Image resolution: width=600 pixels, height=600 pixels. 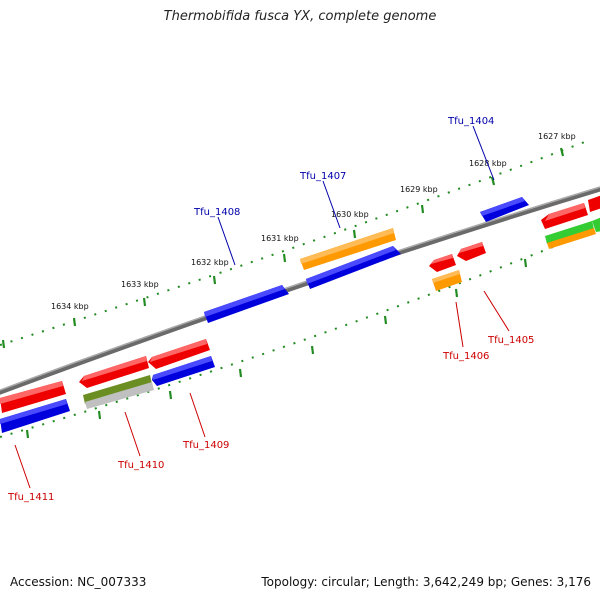 I want to click on gene-edge-red, so click(x=594, y=203).